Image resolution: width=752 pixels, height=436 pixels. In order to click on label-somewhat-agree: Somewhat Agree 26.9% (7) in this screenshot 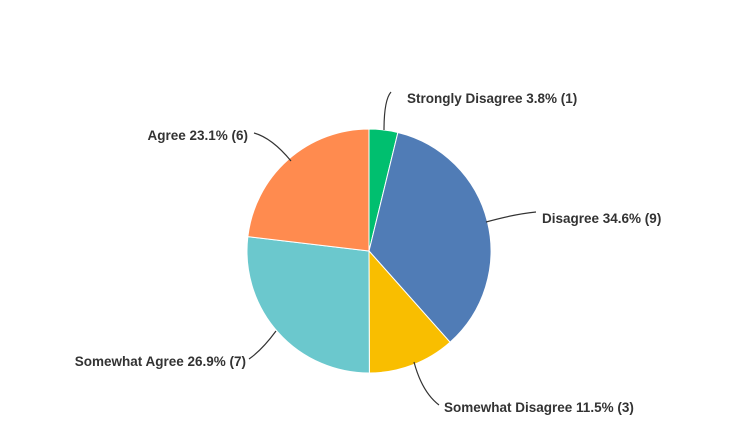, I will do `click(160, 361)`.